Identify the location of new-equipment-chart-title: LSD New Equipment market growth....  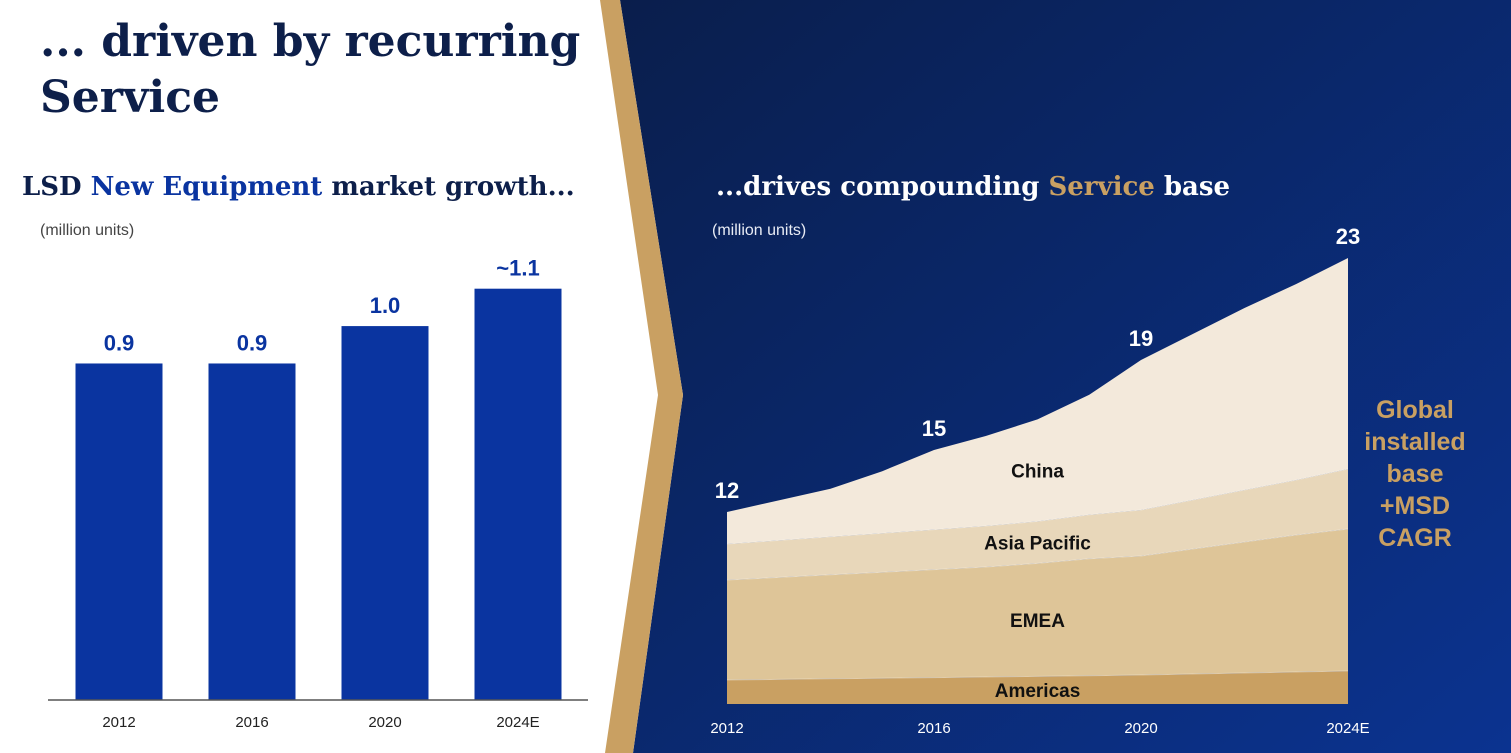
(298, 187).